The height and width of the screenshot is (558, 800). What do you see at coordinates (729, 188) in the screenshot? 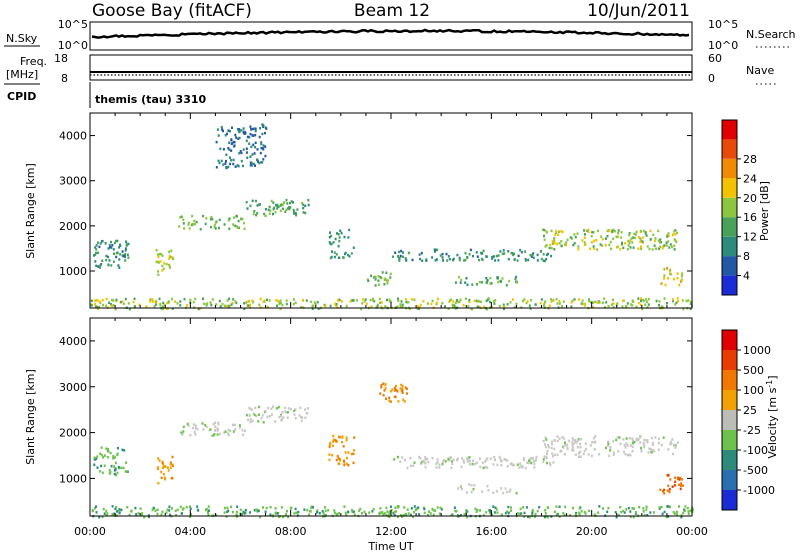
I see `colorbar-segment` at bounding box center [729, 188].